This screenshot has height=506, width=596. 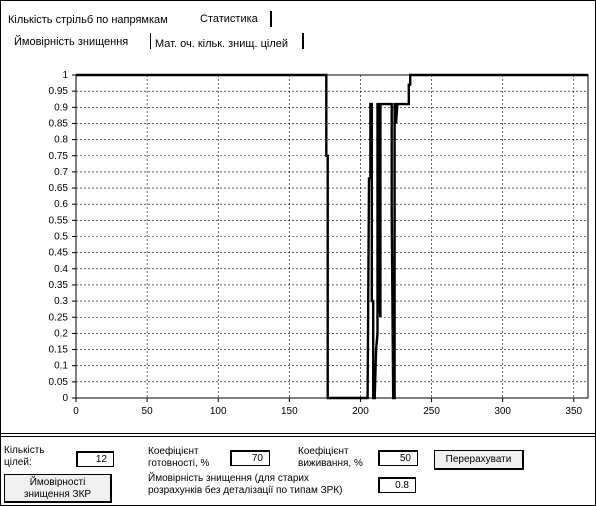 What do you see at coordinates (221, 44) in the screenshot?
I see `tab-expected-kills: Мат. оч. кільк. знищ. цілей` at bounding box center [221, 44].